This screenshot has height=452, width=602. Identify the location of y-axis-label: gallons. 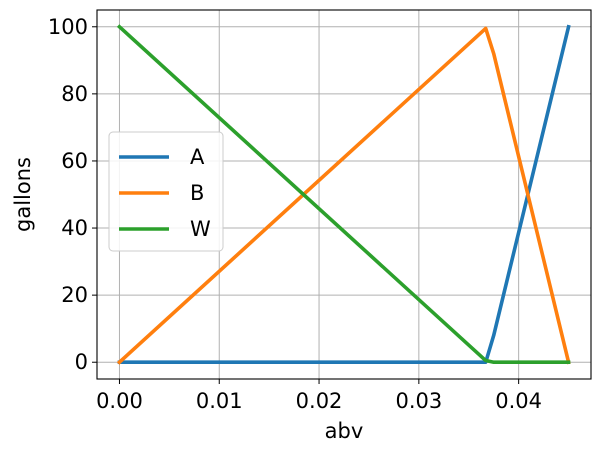
(23, 194).